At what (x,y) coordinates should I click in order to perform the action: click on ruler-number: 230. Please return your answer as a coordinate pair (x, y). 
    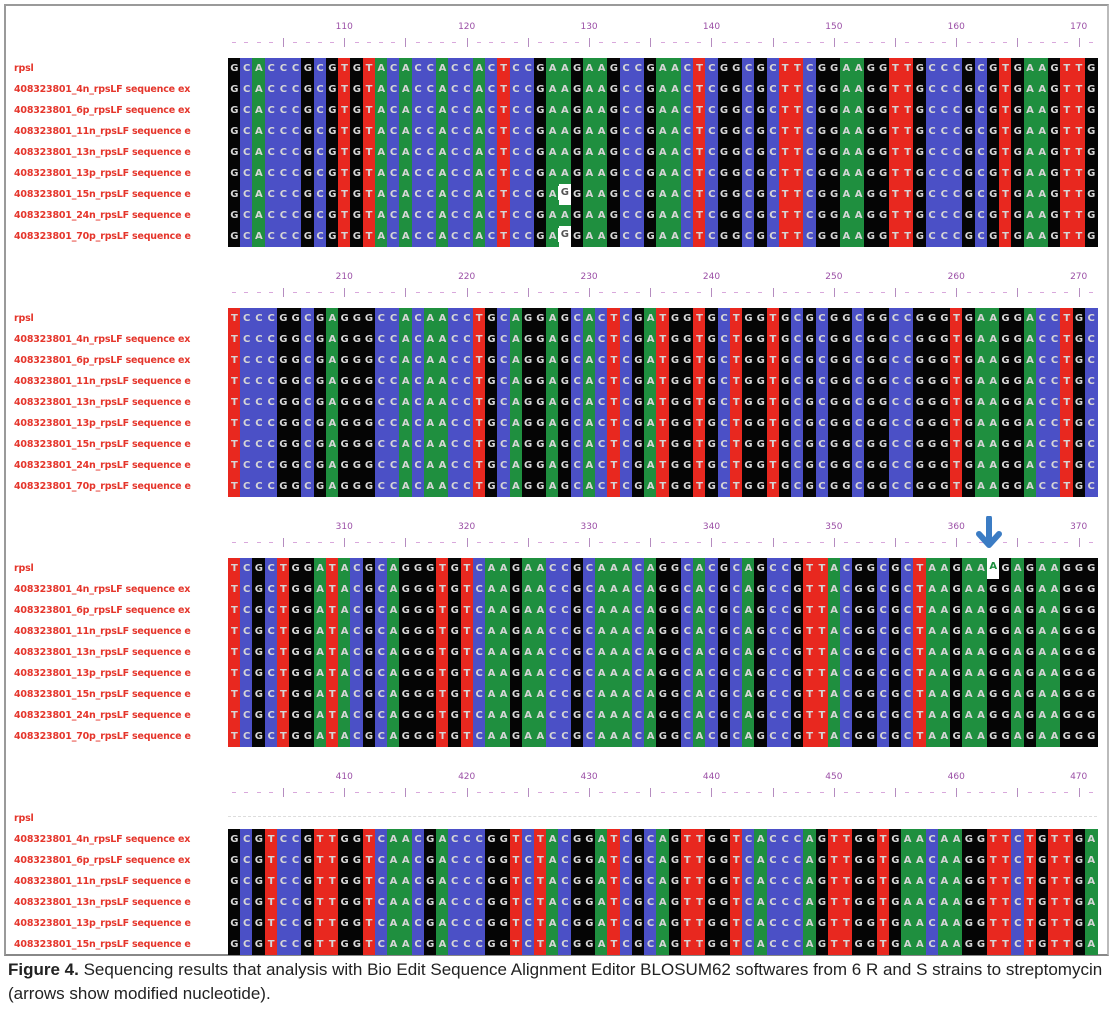
    Looking at the image, I should click on (589, 277).